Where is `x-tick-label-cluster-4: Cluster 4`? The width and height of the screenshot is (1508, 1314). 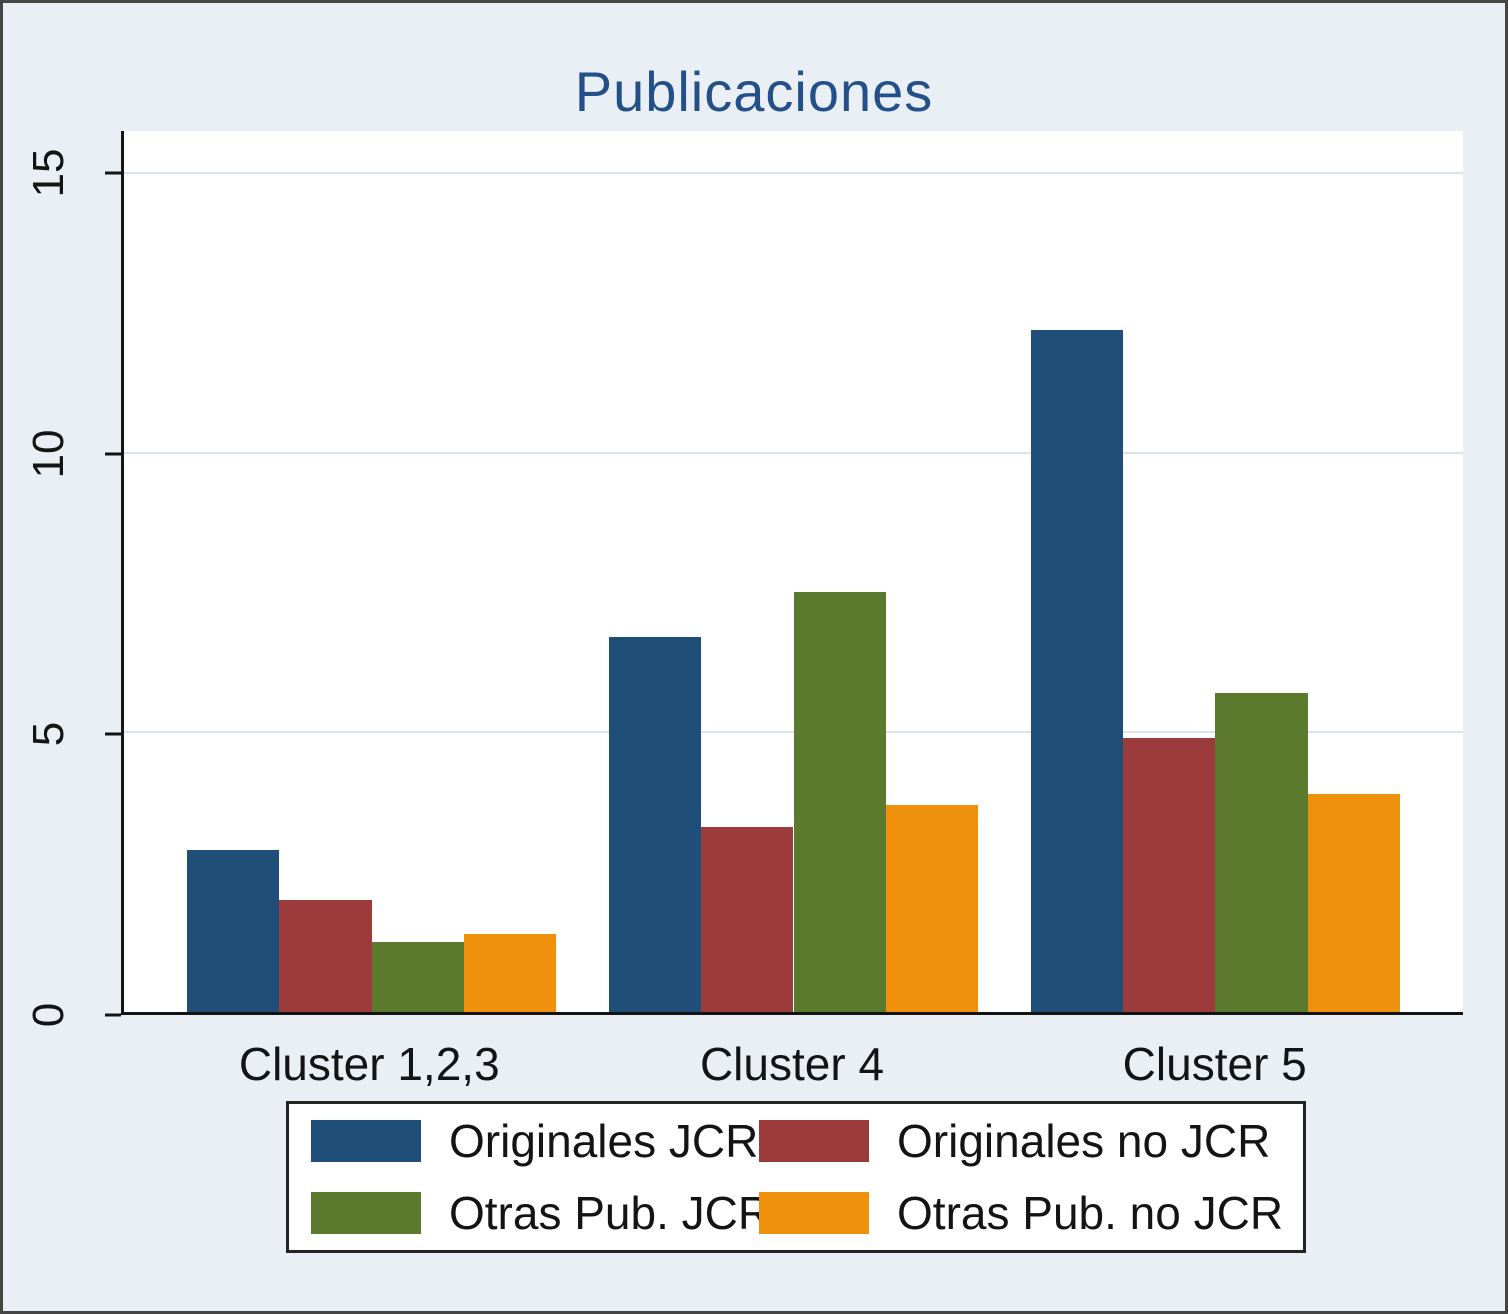
x-tick-label-cluster-4: Cluster 4 is located at coordinates (792, 1064).